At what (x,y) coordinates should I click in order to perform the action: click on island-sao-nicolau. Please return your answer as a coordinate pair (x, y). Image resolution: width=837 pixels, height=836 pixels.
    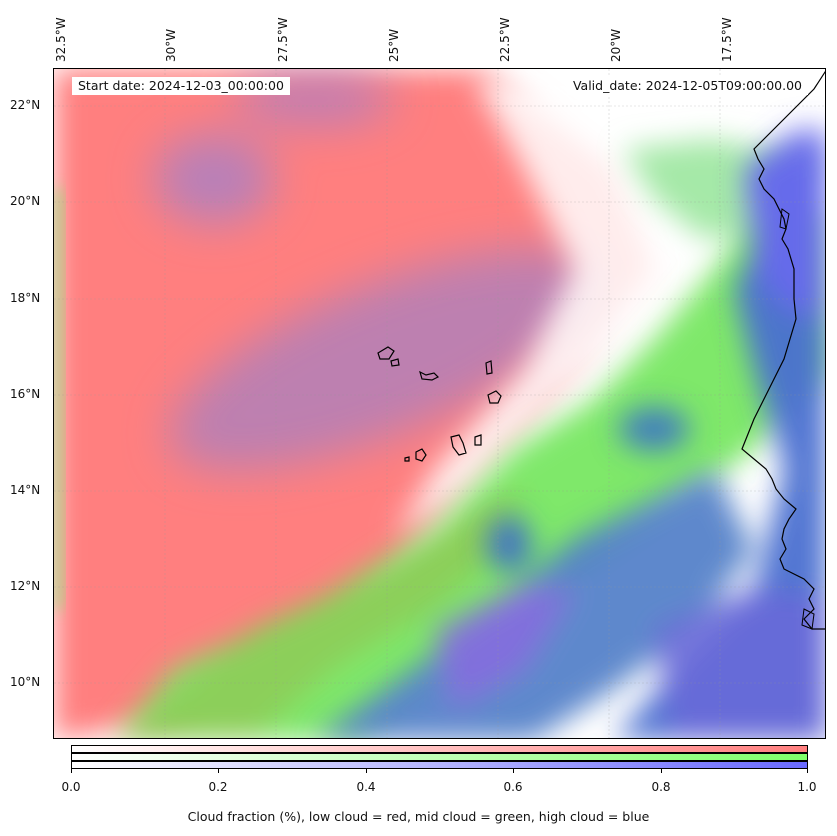
    Looking at the image, I should click on (429, 375).